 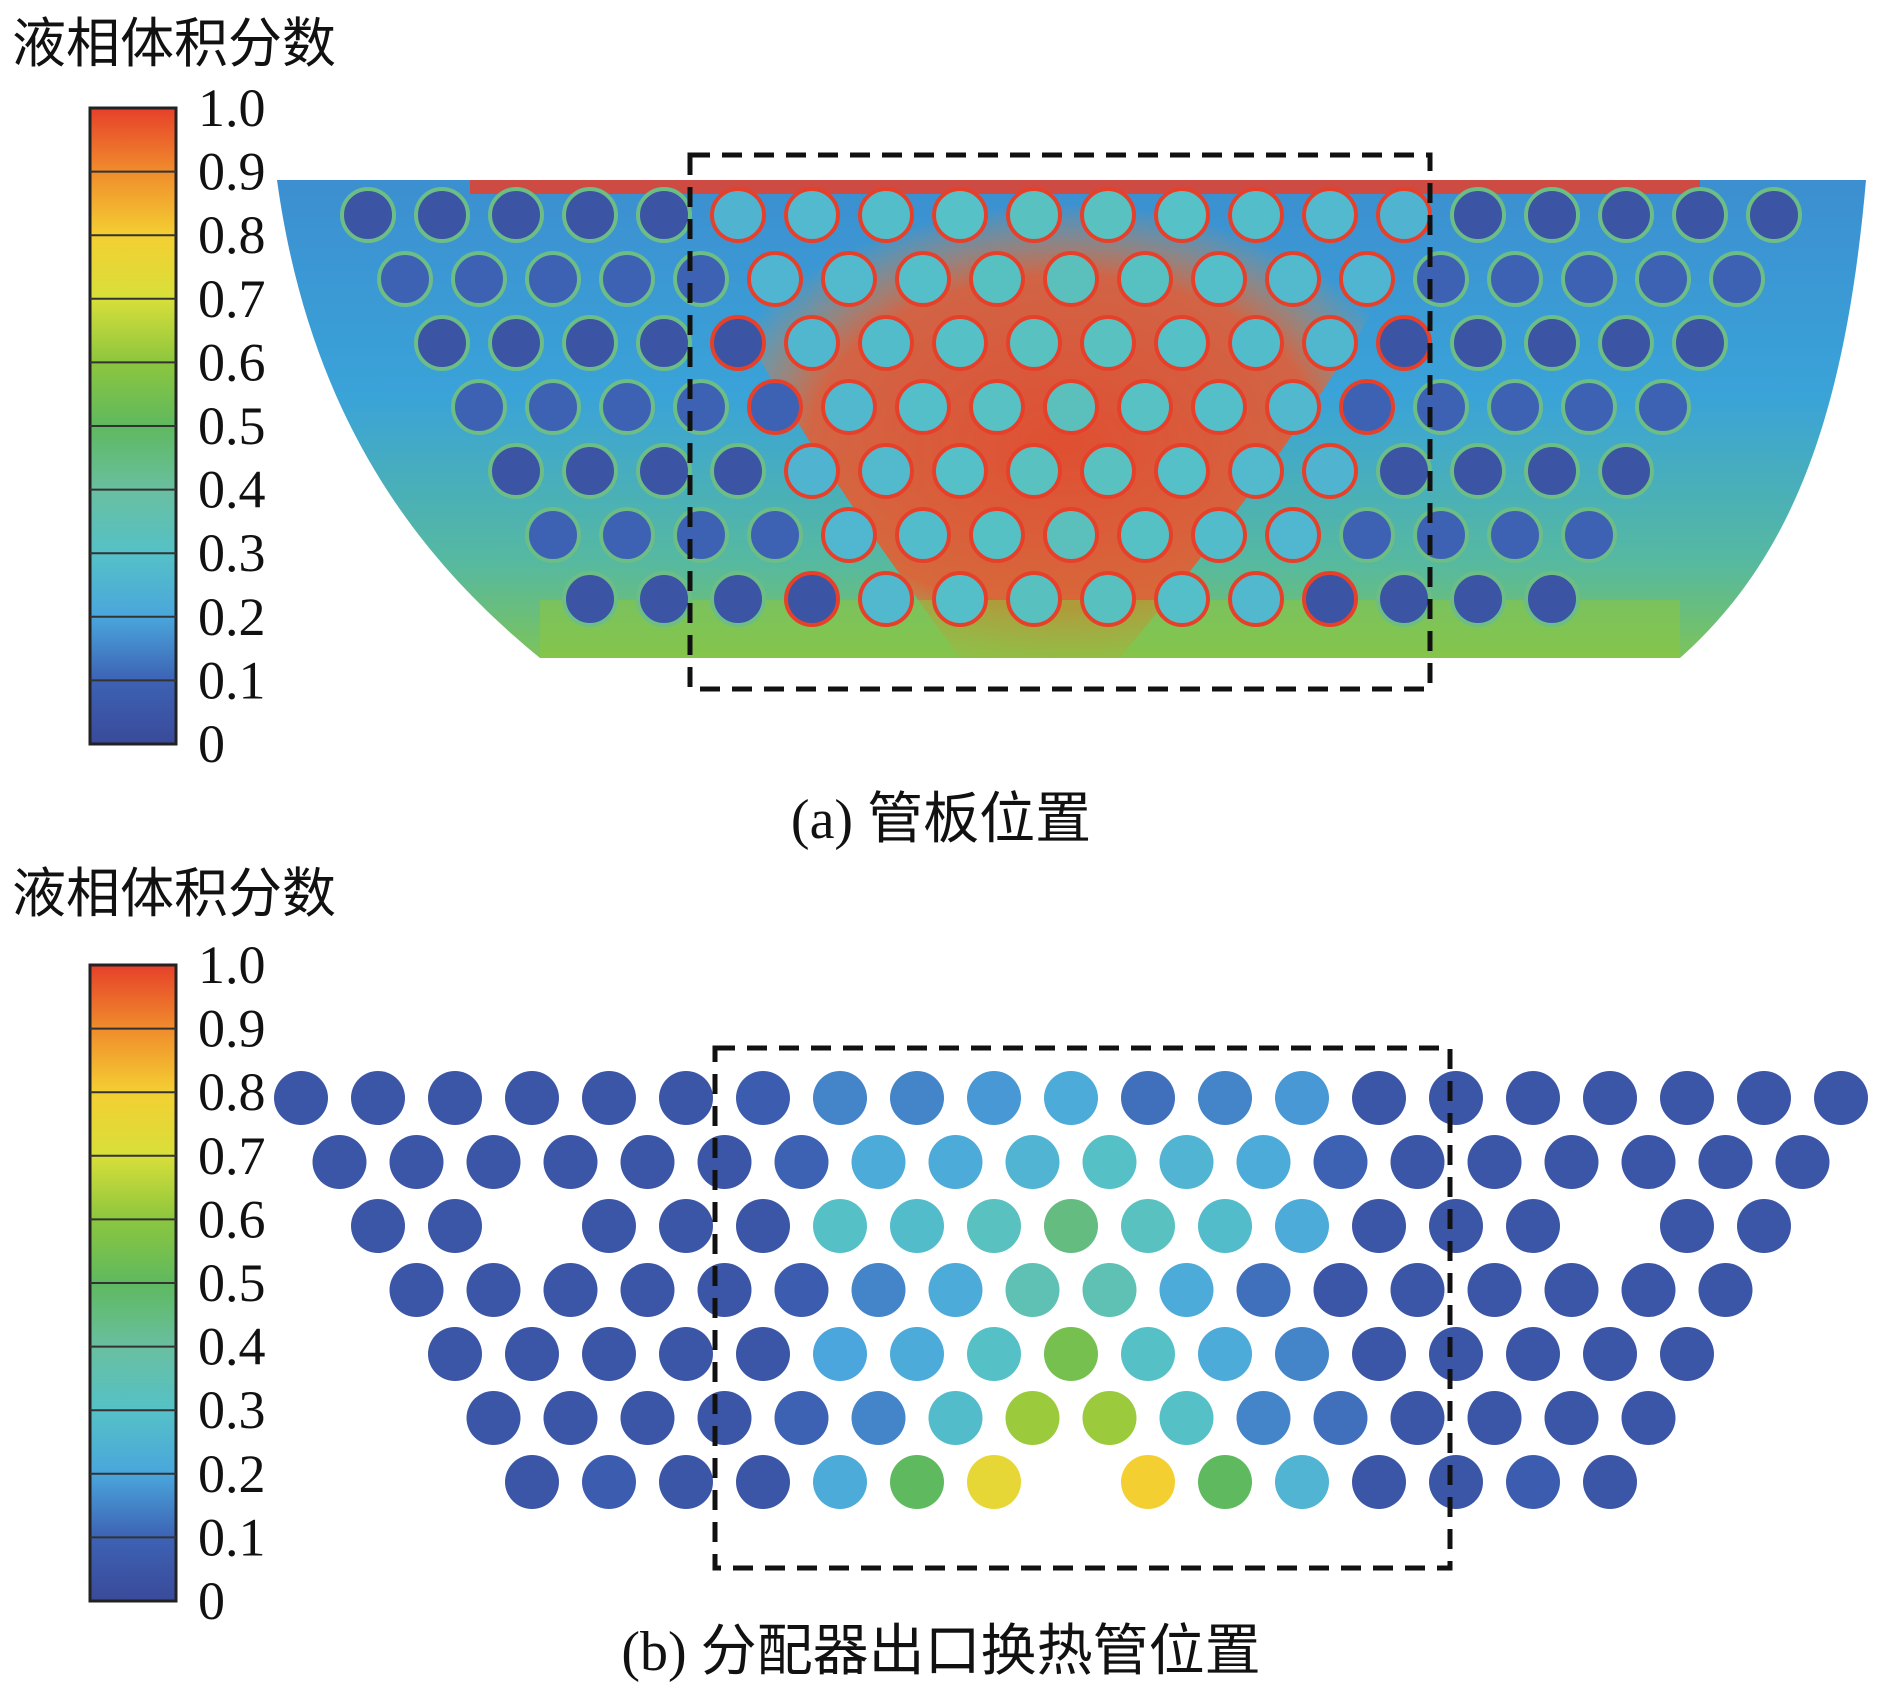 I want to click on colorbar-tick-label: 0.6, so click(x=232, y=362).